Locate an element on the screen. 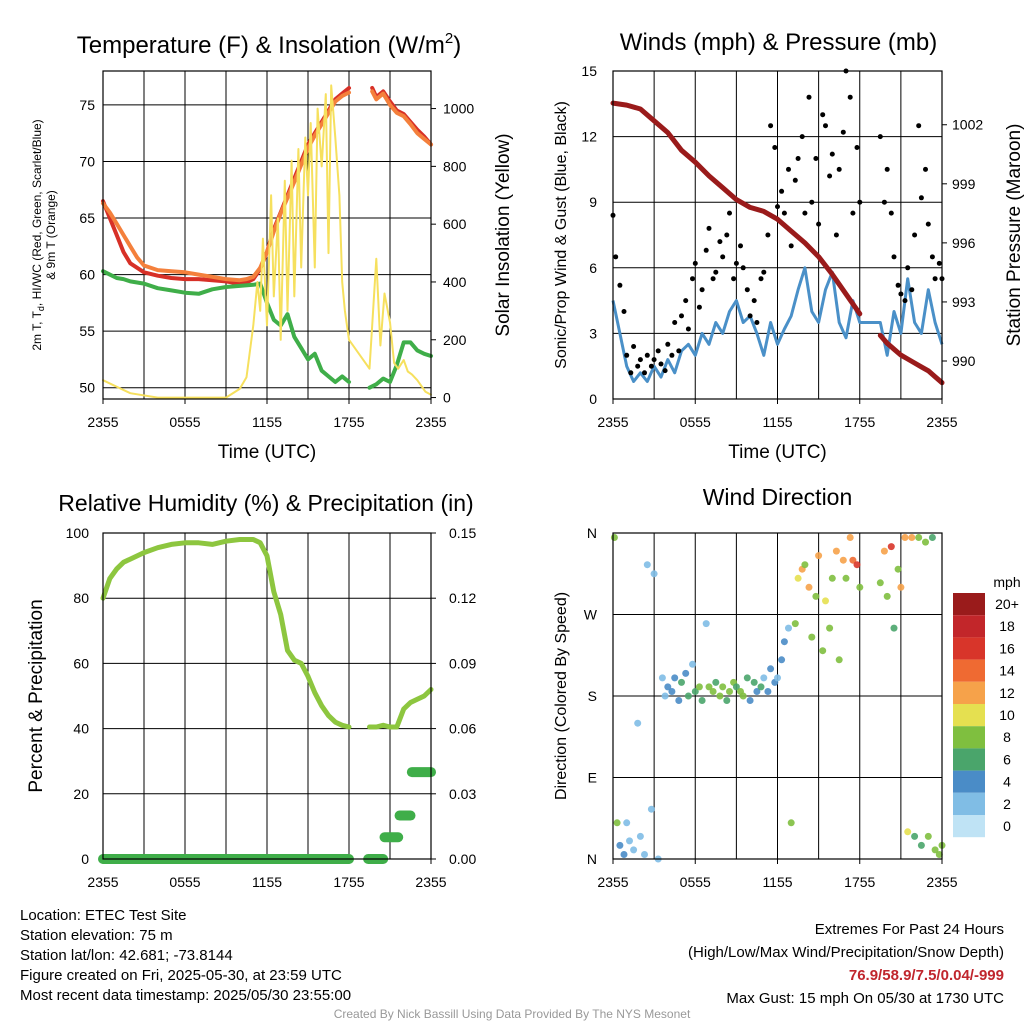 The image size is (1024, 1024). y-tick-label: W is located at coordinates (591, 615).